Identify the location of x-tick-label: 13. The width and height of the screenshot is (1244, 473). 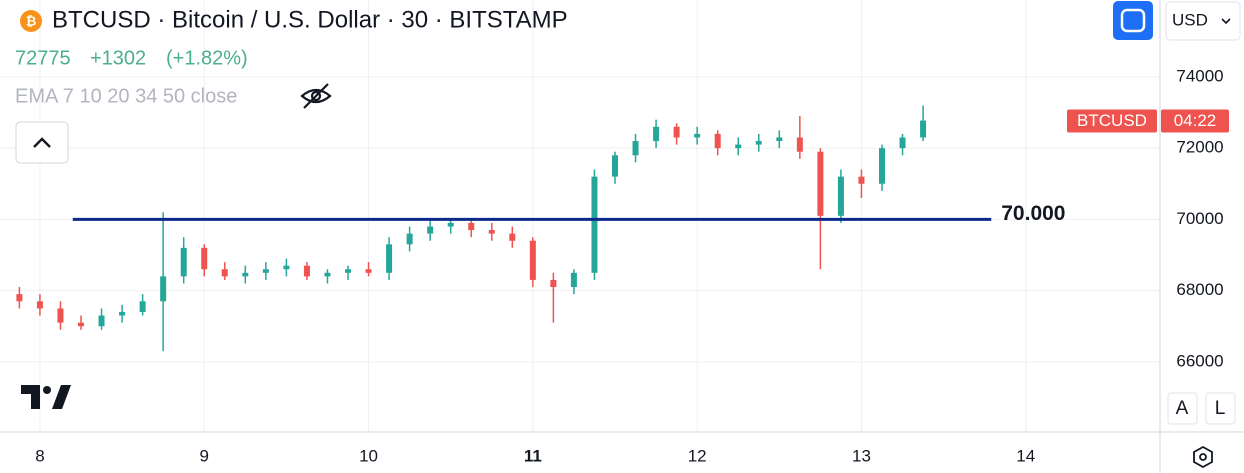
(861, 455).